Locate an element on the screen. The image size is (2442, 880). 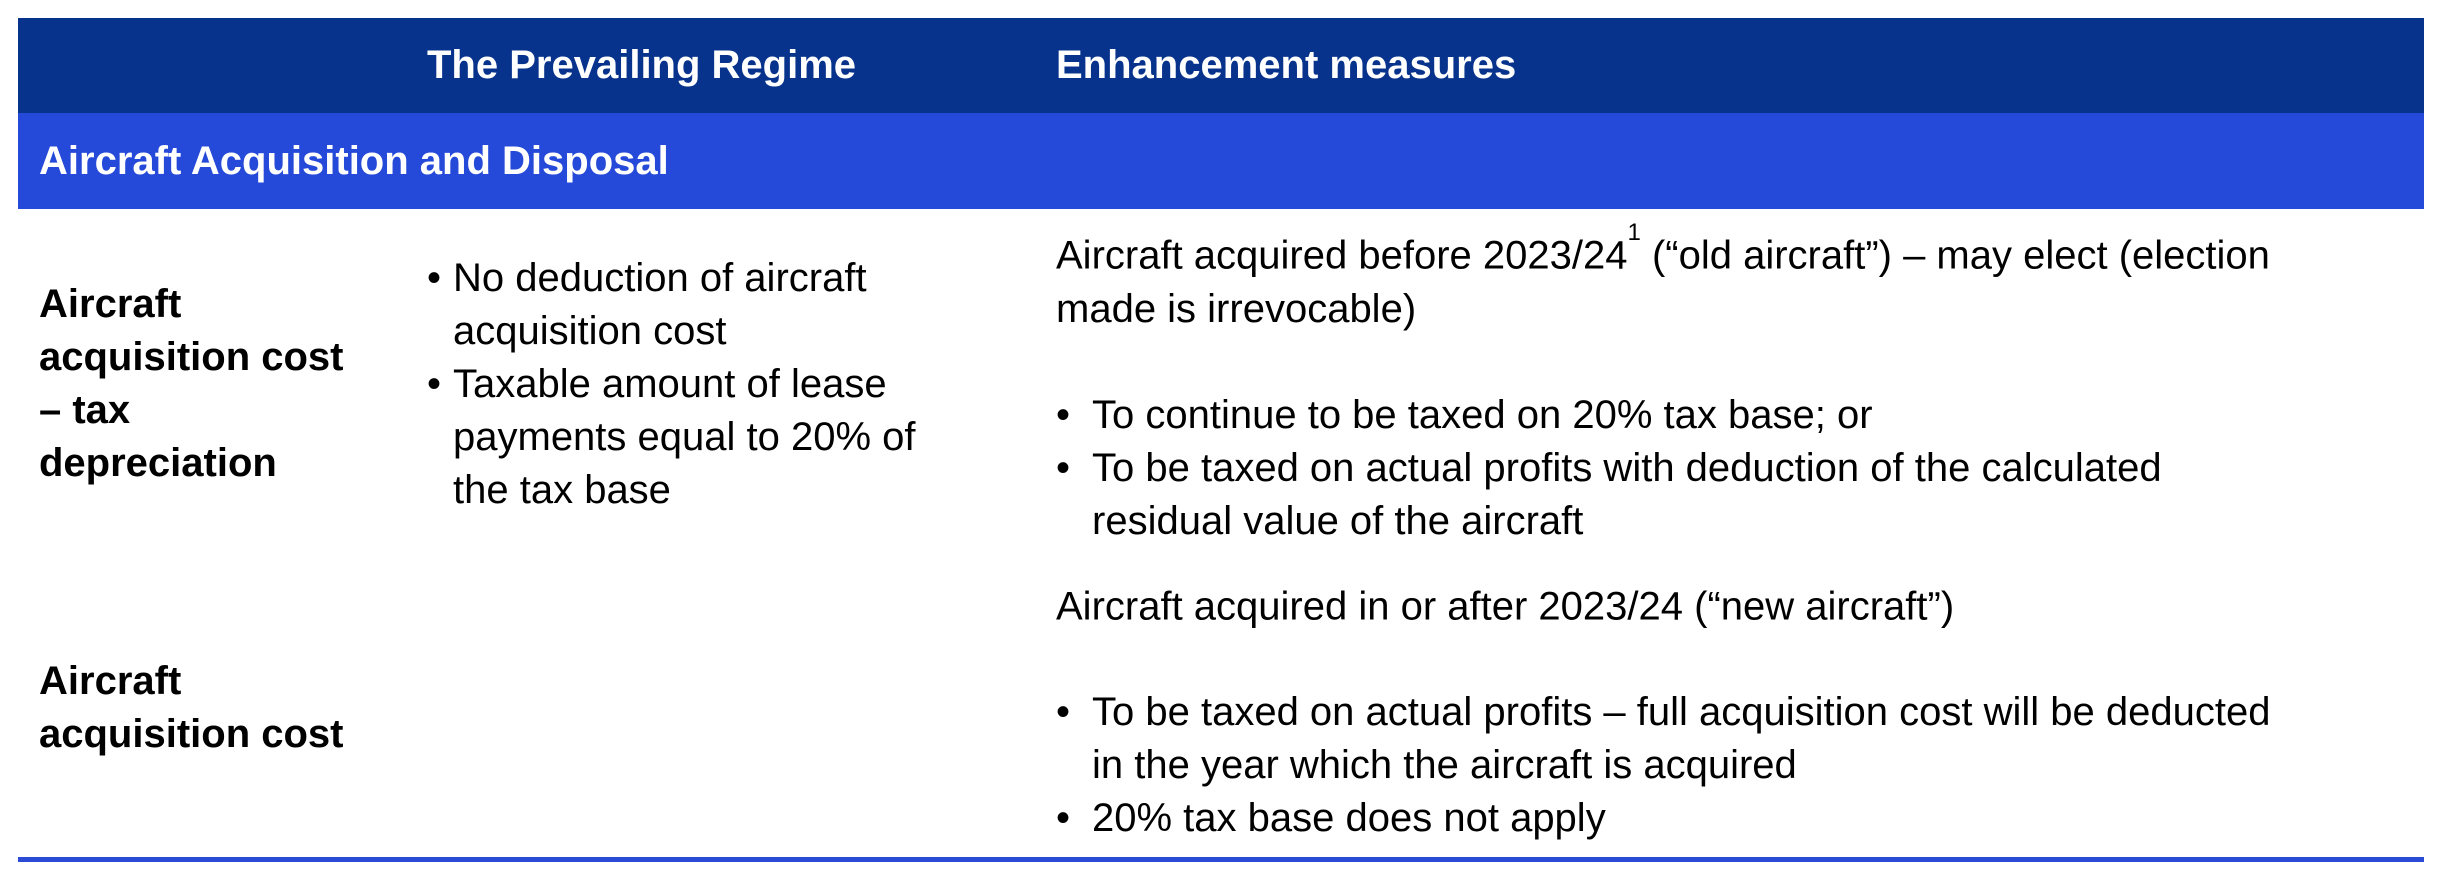
bottom-divider is located at coordinates (1221, 859).